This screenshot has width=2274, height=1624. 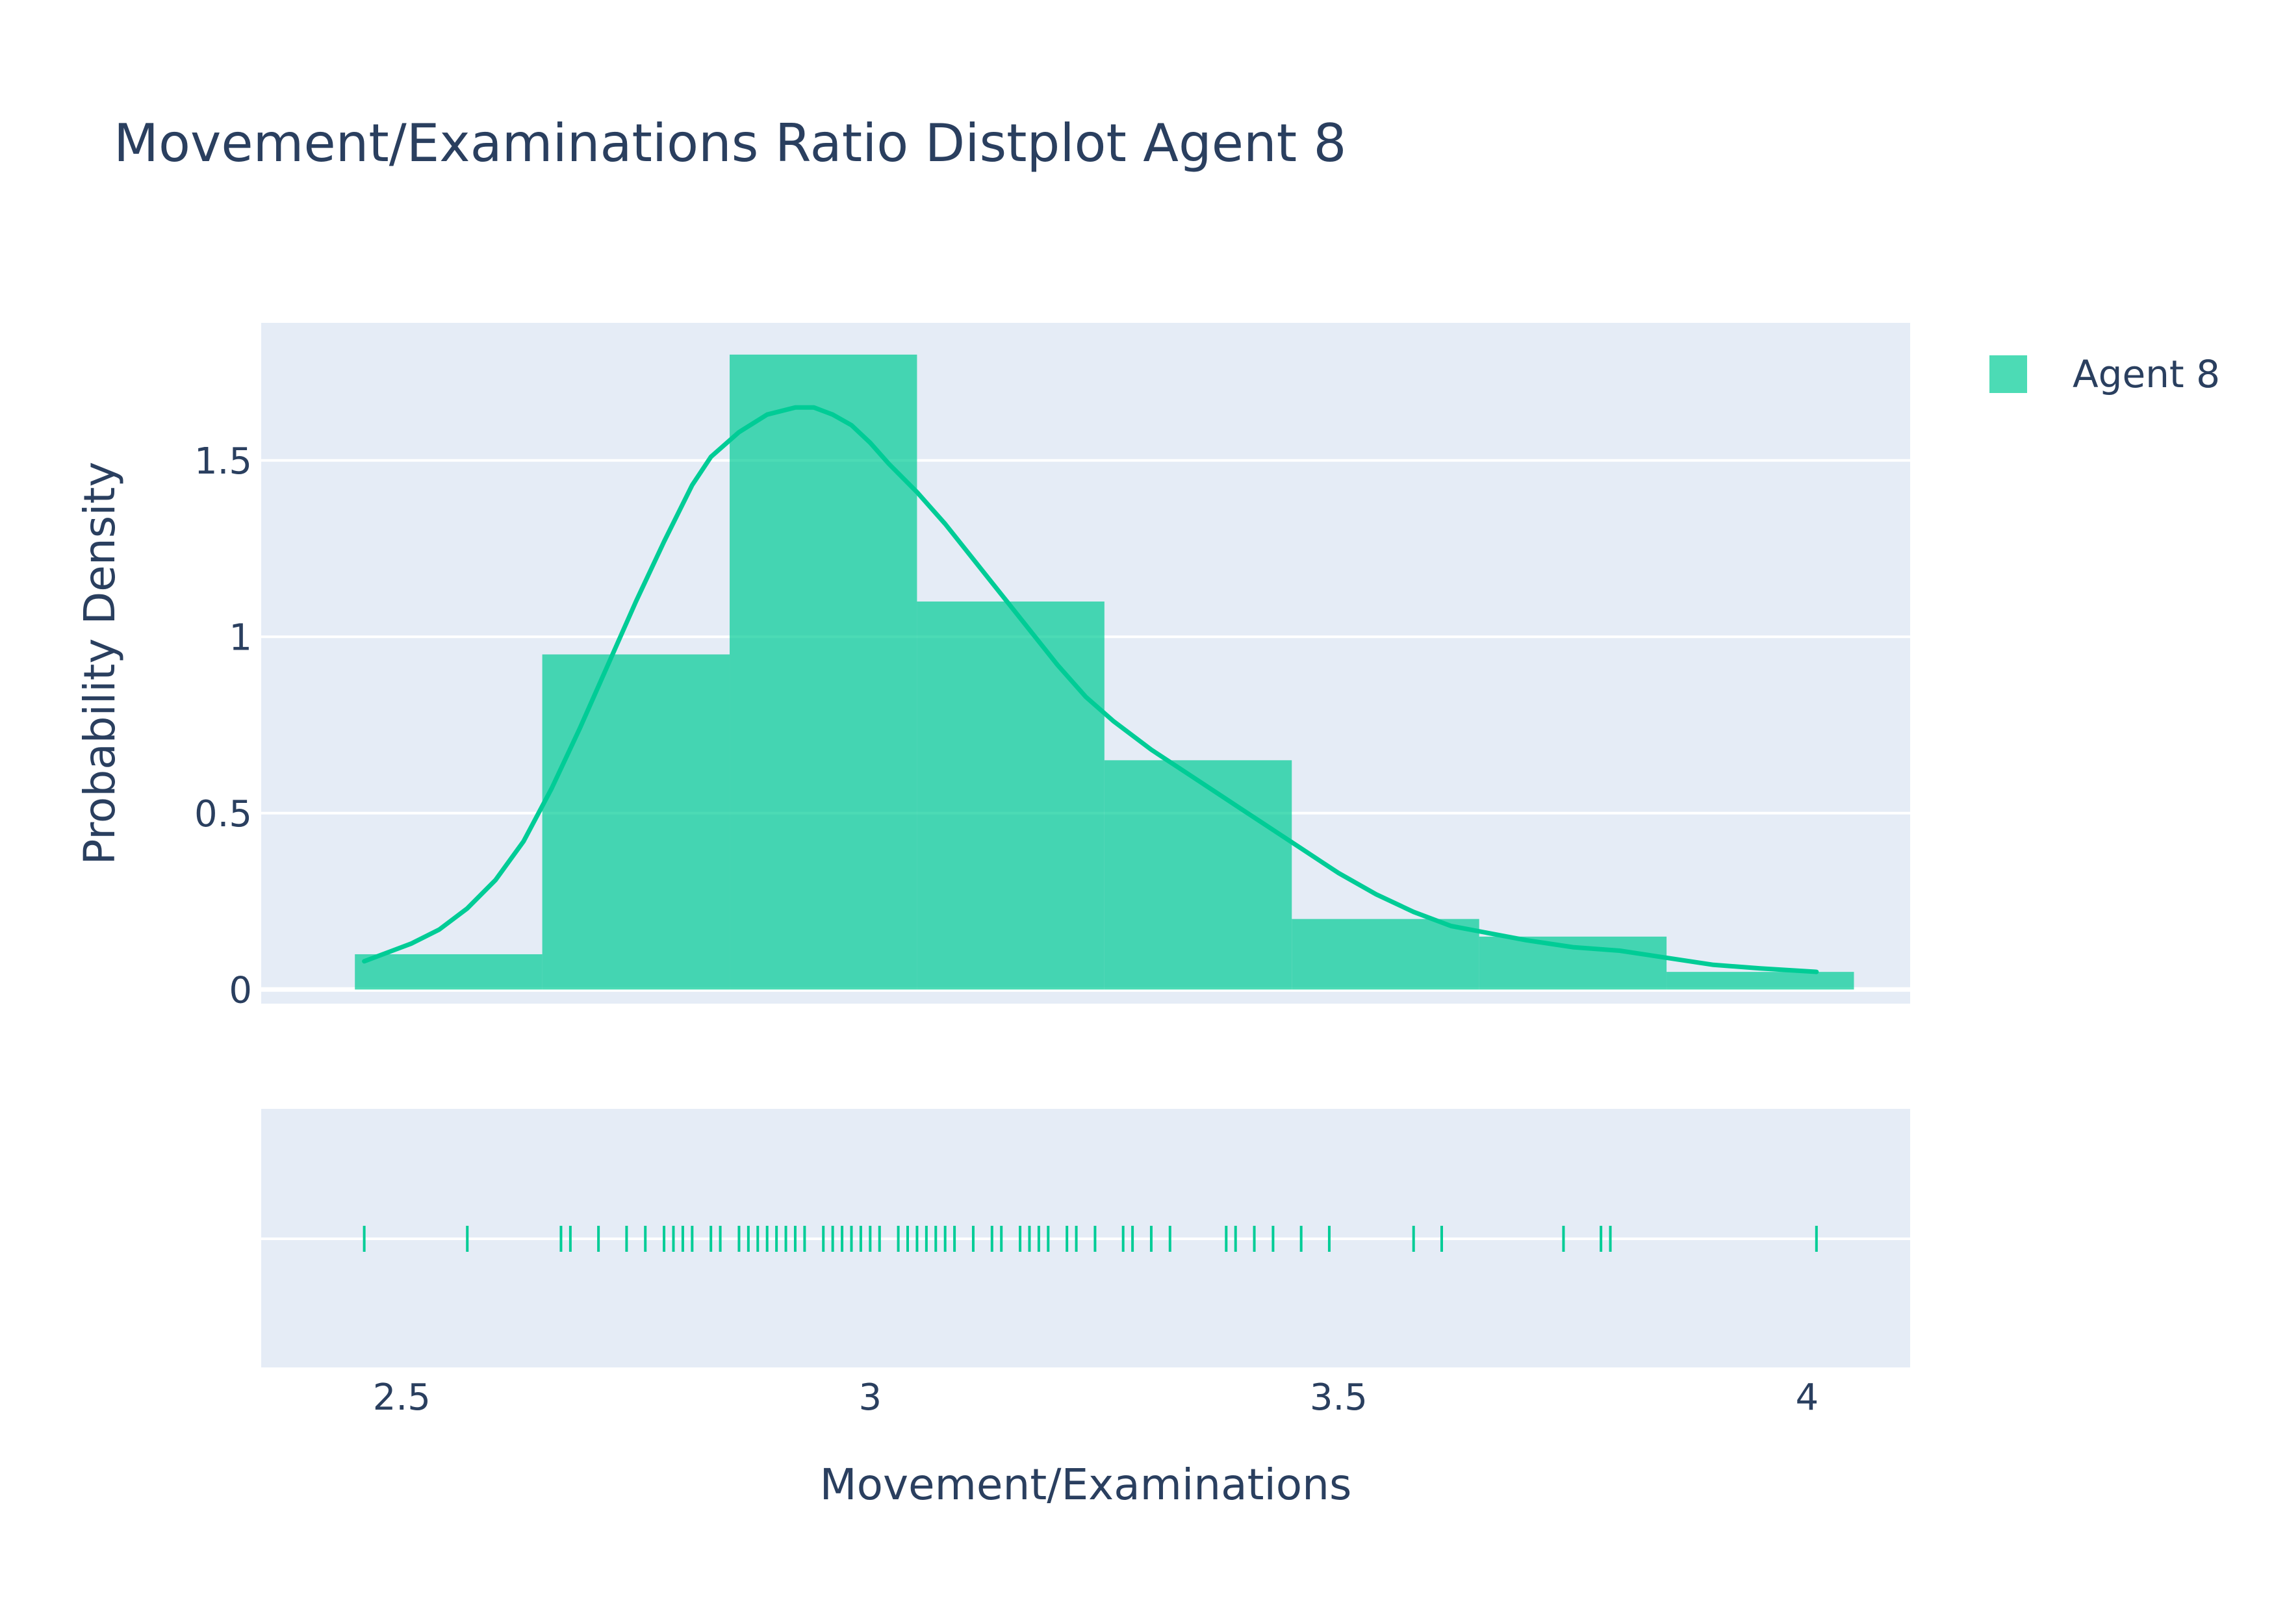 What do you see at coordinates (402, 1398) in the screenshot?
I see `x-tick-label: 2.5` at bounding box center [402, 1398].